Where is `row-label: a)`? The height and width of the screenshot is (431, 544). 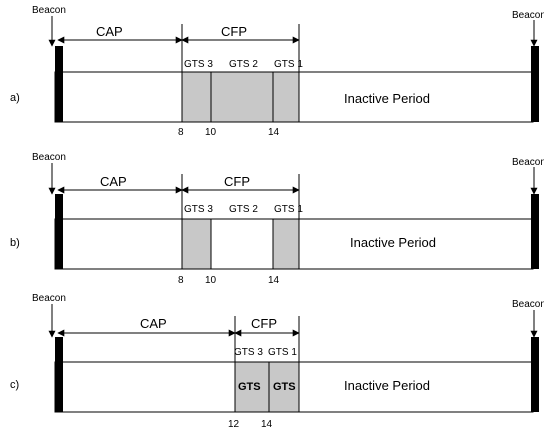
row-label: a) is located at coordinates (15, 98).